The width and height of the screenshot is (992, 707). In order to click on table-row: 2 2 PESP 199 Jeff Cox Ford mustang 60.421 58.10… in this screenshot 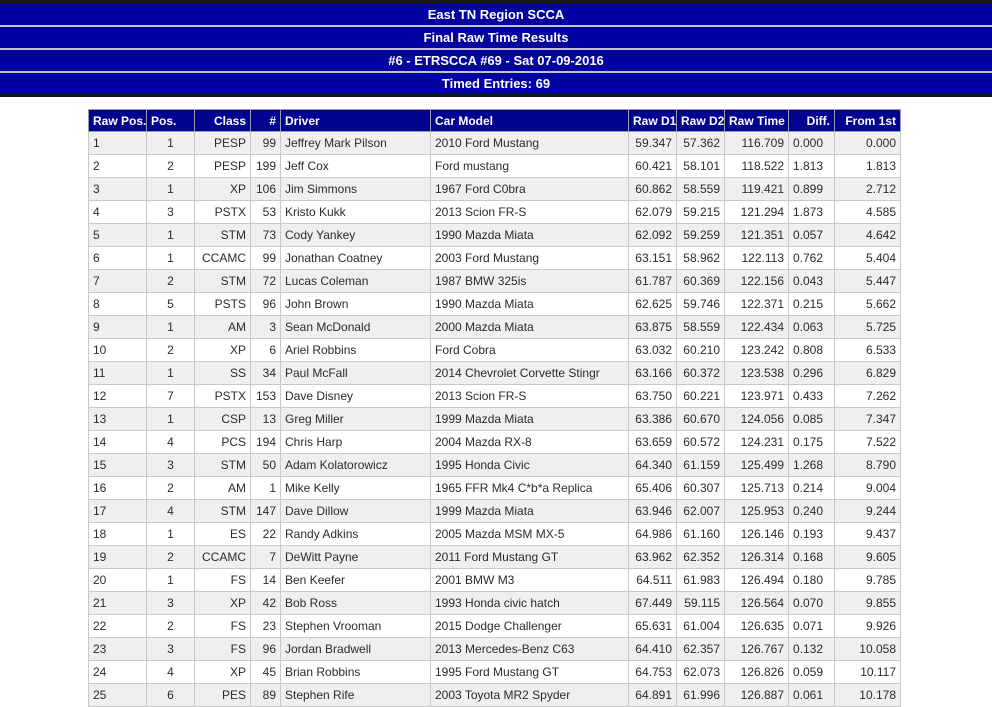, I will do `click(494, 166)`.